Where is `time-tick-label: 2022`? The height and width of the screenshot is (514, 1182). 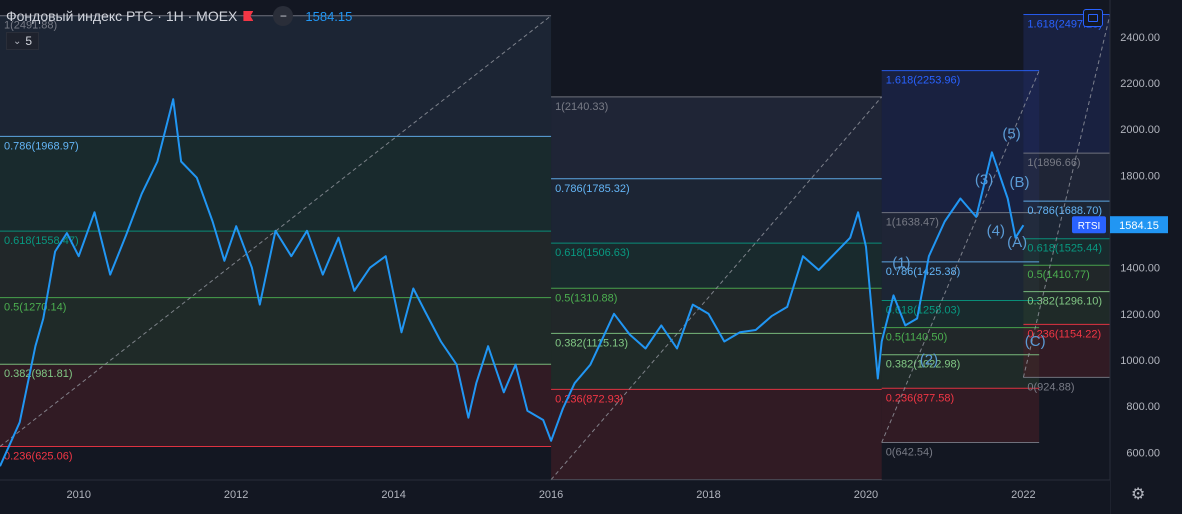
time-tick-label: 2022 is located at coordinates (1023, 495).